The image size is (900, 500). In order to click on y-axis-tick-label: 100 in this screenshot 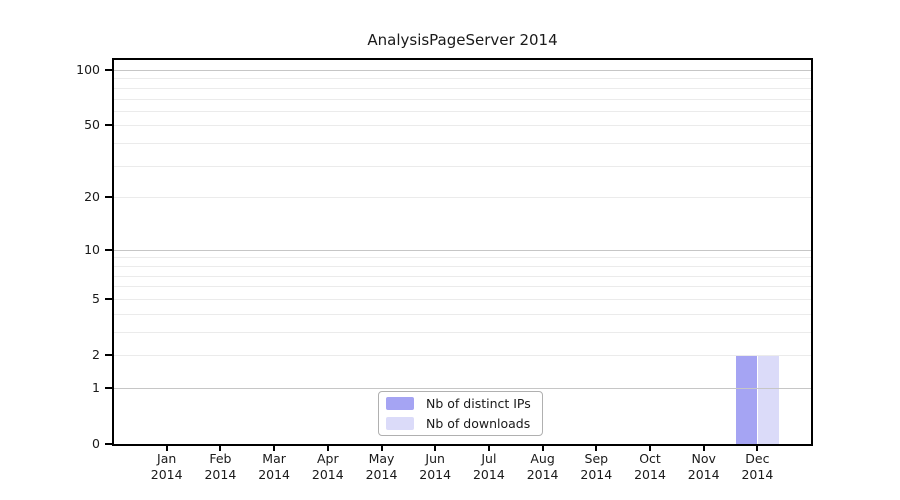, I will do `click(88, 69)`.